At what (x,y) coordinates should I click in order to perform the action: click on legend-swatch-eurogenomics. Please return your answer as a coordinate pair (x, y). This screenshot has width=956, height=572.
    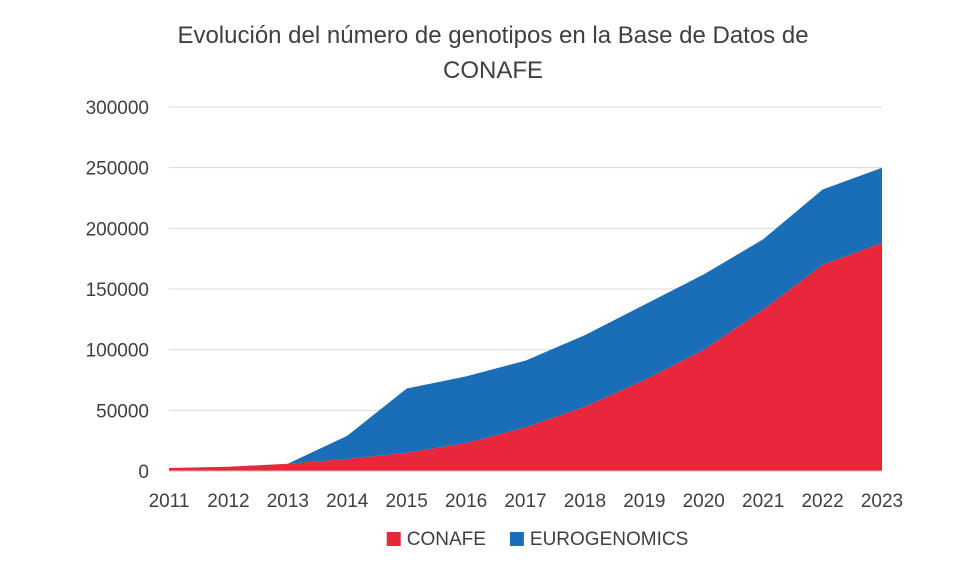
    Looking at the image, I should click on (516, 539).